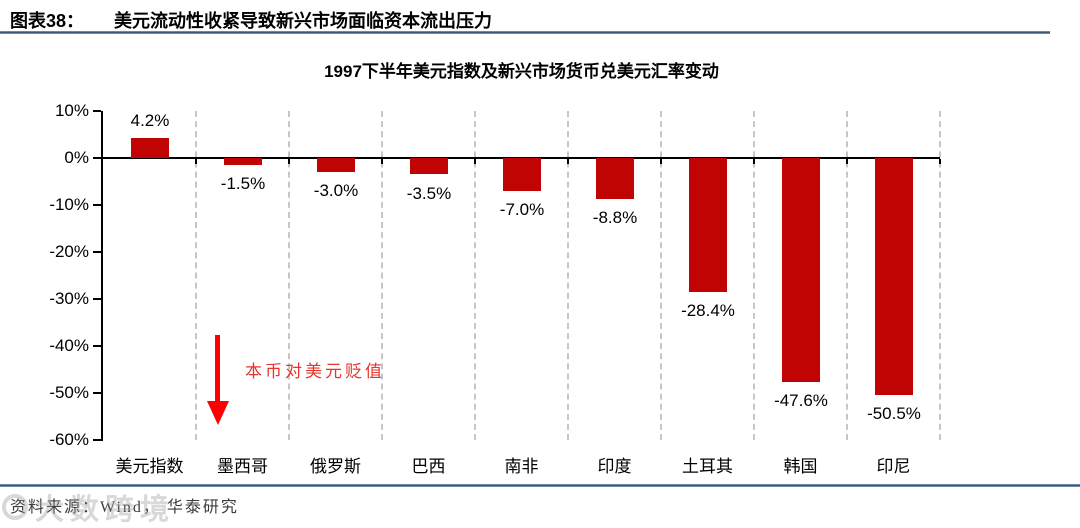 Image resolution: width=1080 pixels, height=528 pixels. What do you see at coordinates (124, 507) in the screenshot?
I see `source-note: 资料来源：Wind， 华泰研究` at bounding box center [124, 507].